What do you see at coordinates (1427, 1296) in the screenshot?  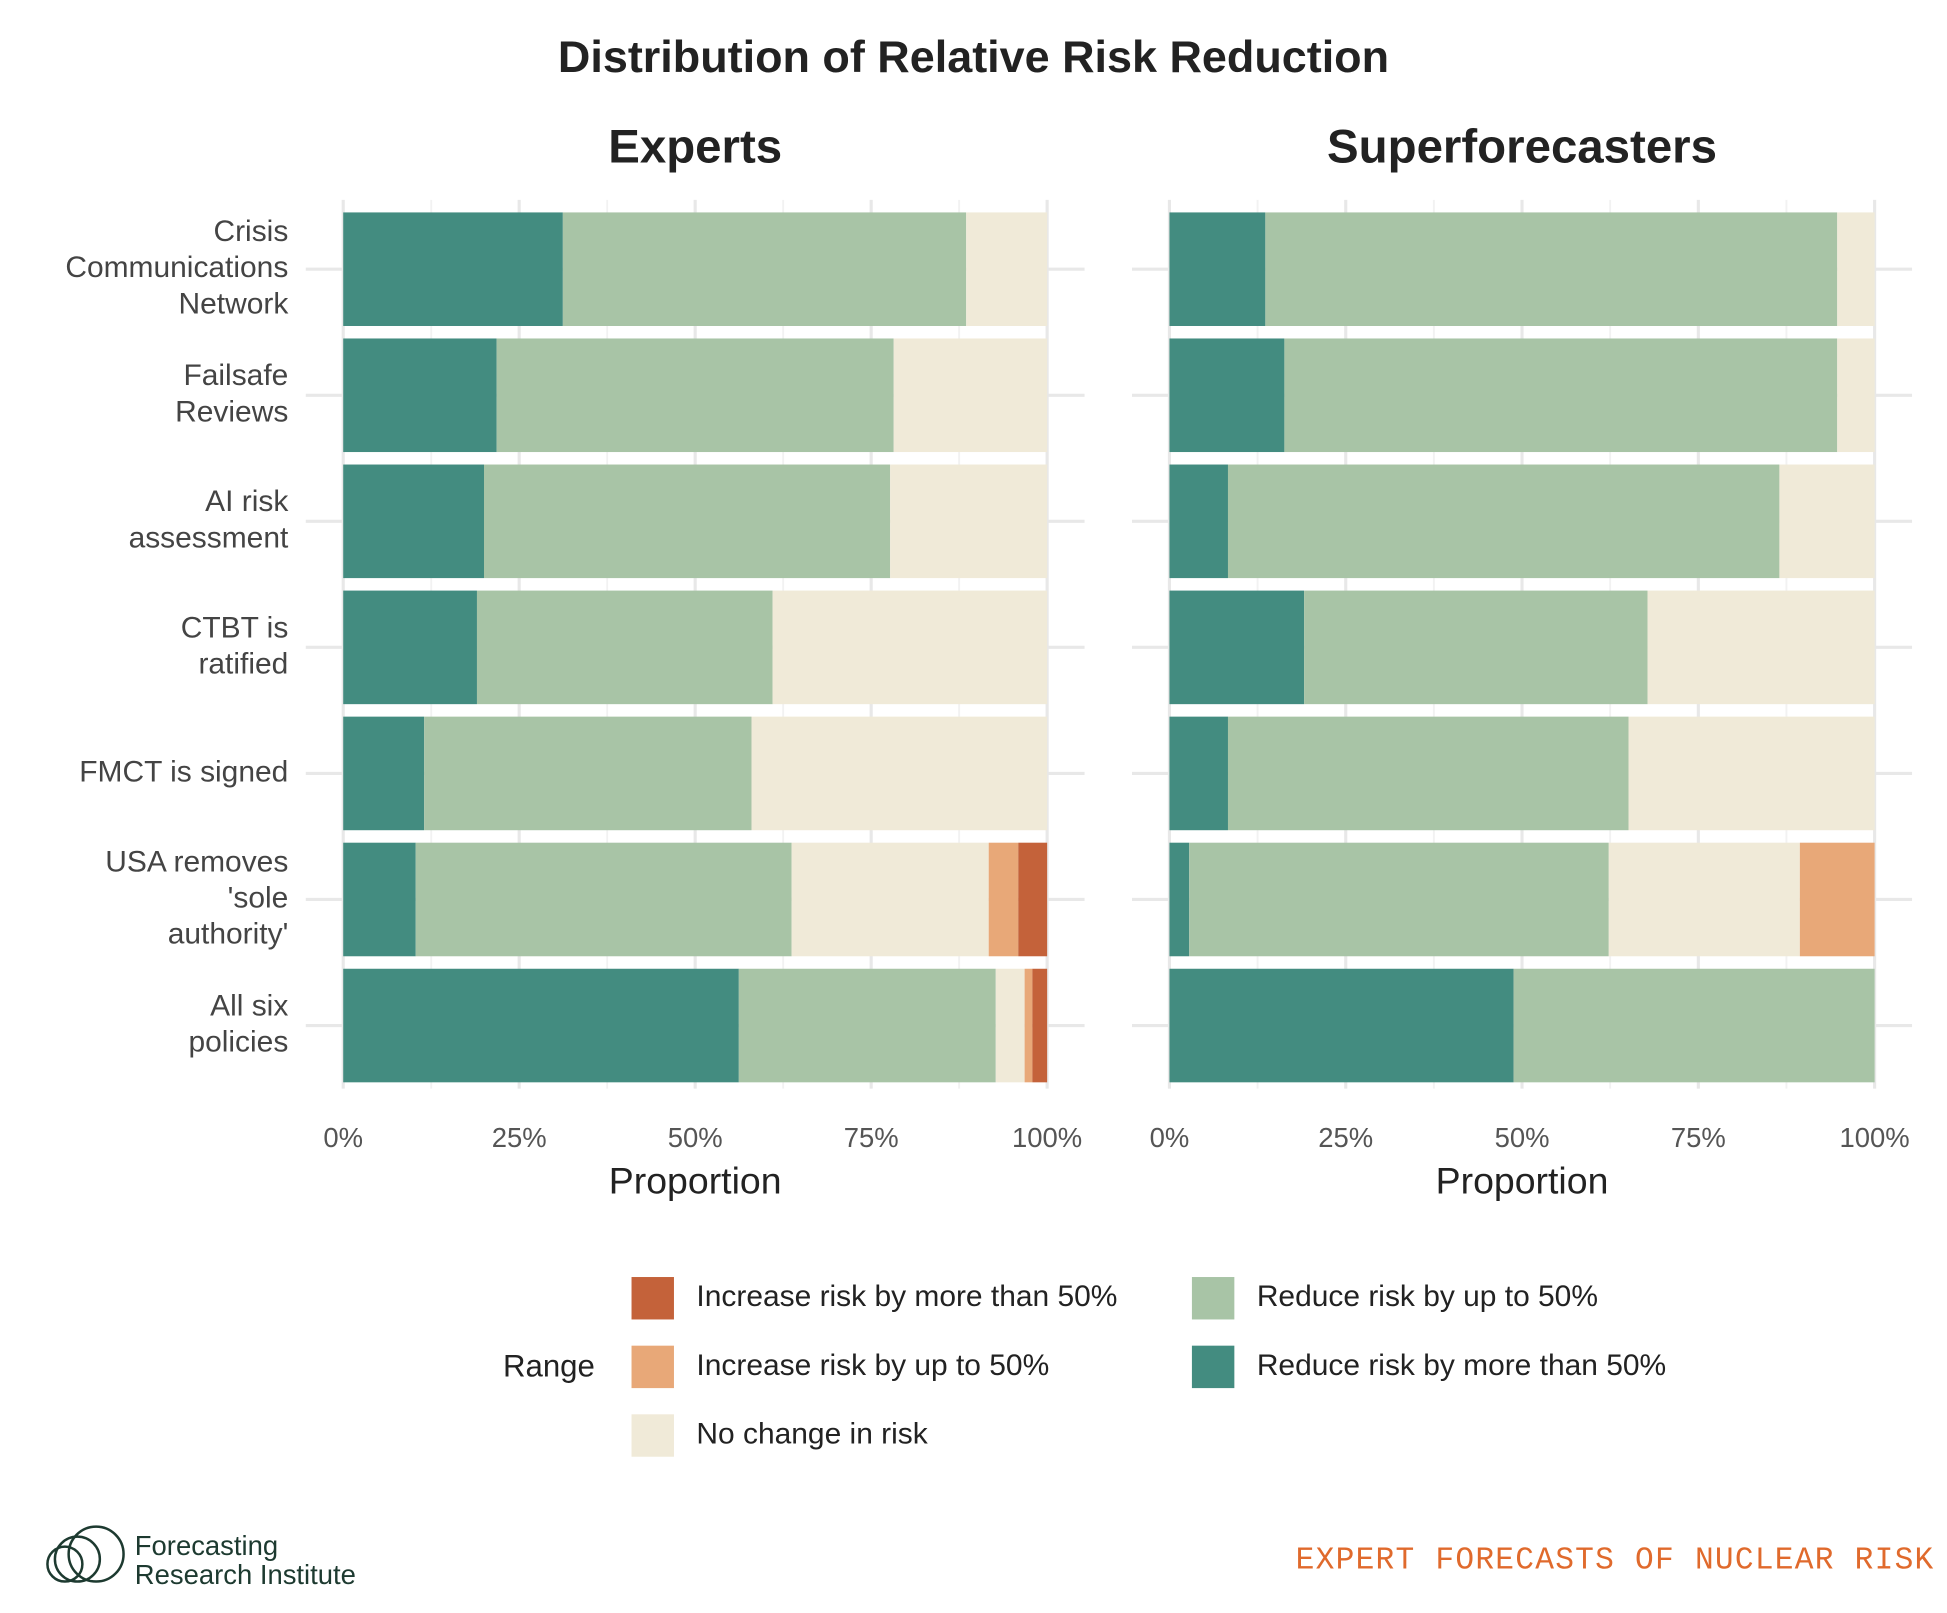 I see `legend-label: Reduce risk by up to 50%` at bounding box center [1427, 1296].